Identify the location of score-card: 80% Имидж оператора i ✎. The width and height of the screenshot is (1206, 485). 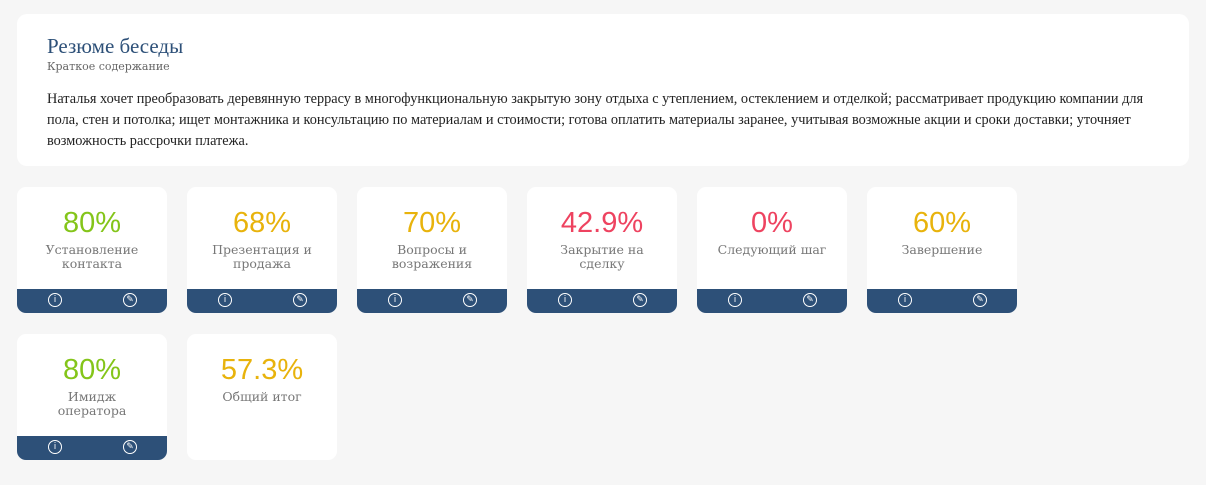
(92, 397).